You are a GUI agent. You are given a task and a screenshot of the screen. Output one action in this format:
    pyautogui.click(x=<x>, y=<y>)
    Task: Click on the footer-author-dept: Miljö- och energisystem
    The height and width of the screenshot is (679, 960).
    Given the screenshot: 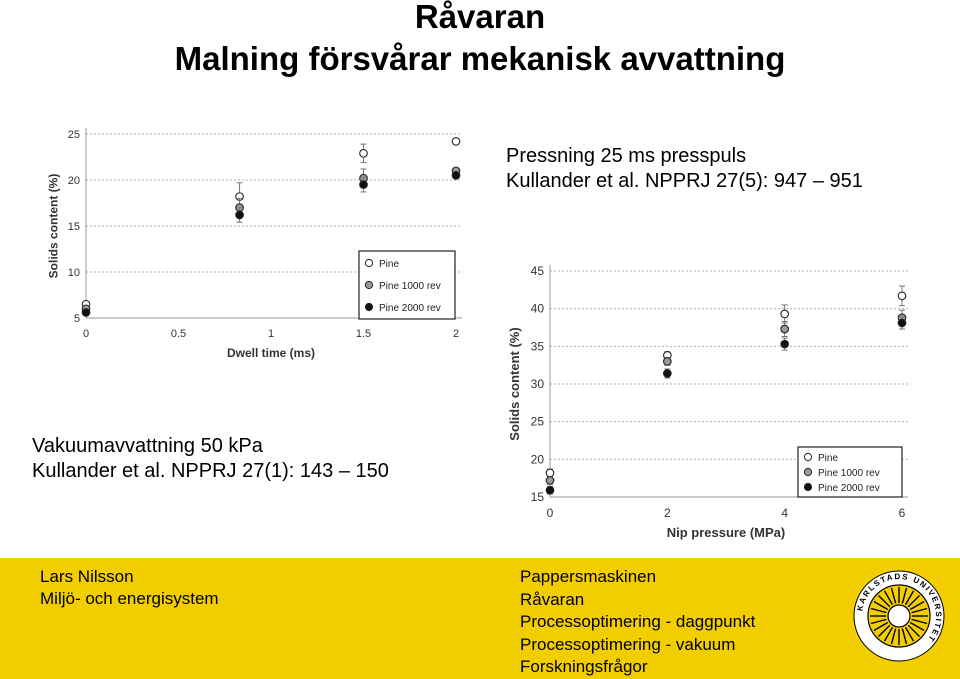 What is the action you would take?
    pyautogui.click(x=129, y=598)
    